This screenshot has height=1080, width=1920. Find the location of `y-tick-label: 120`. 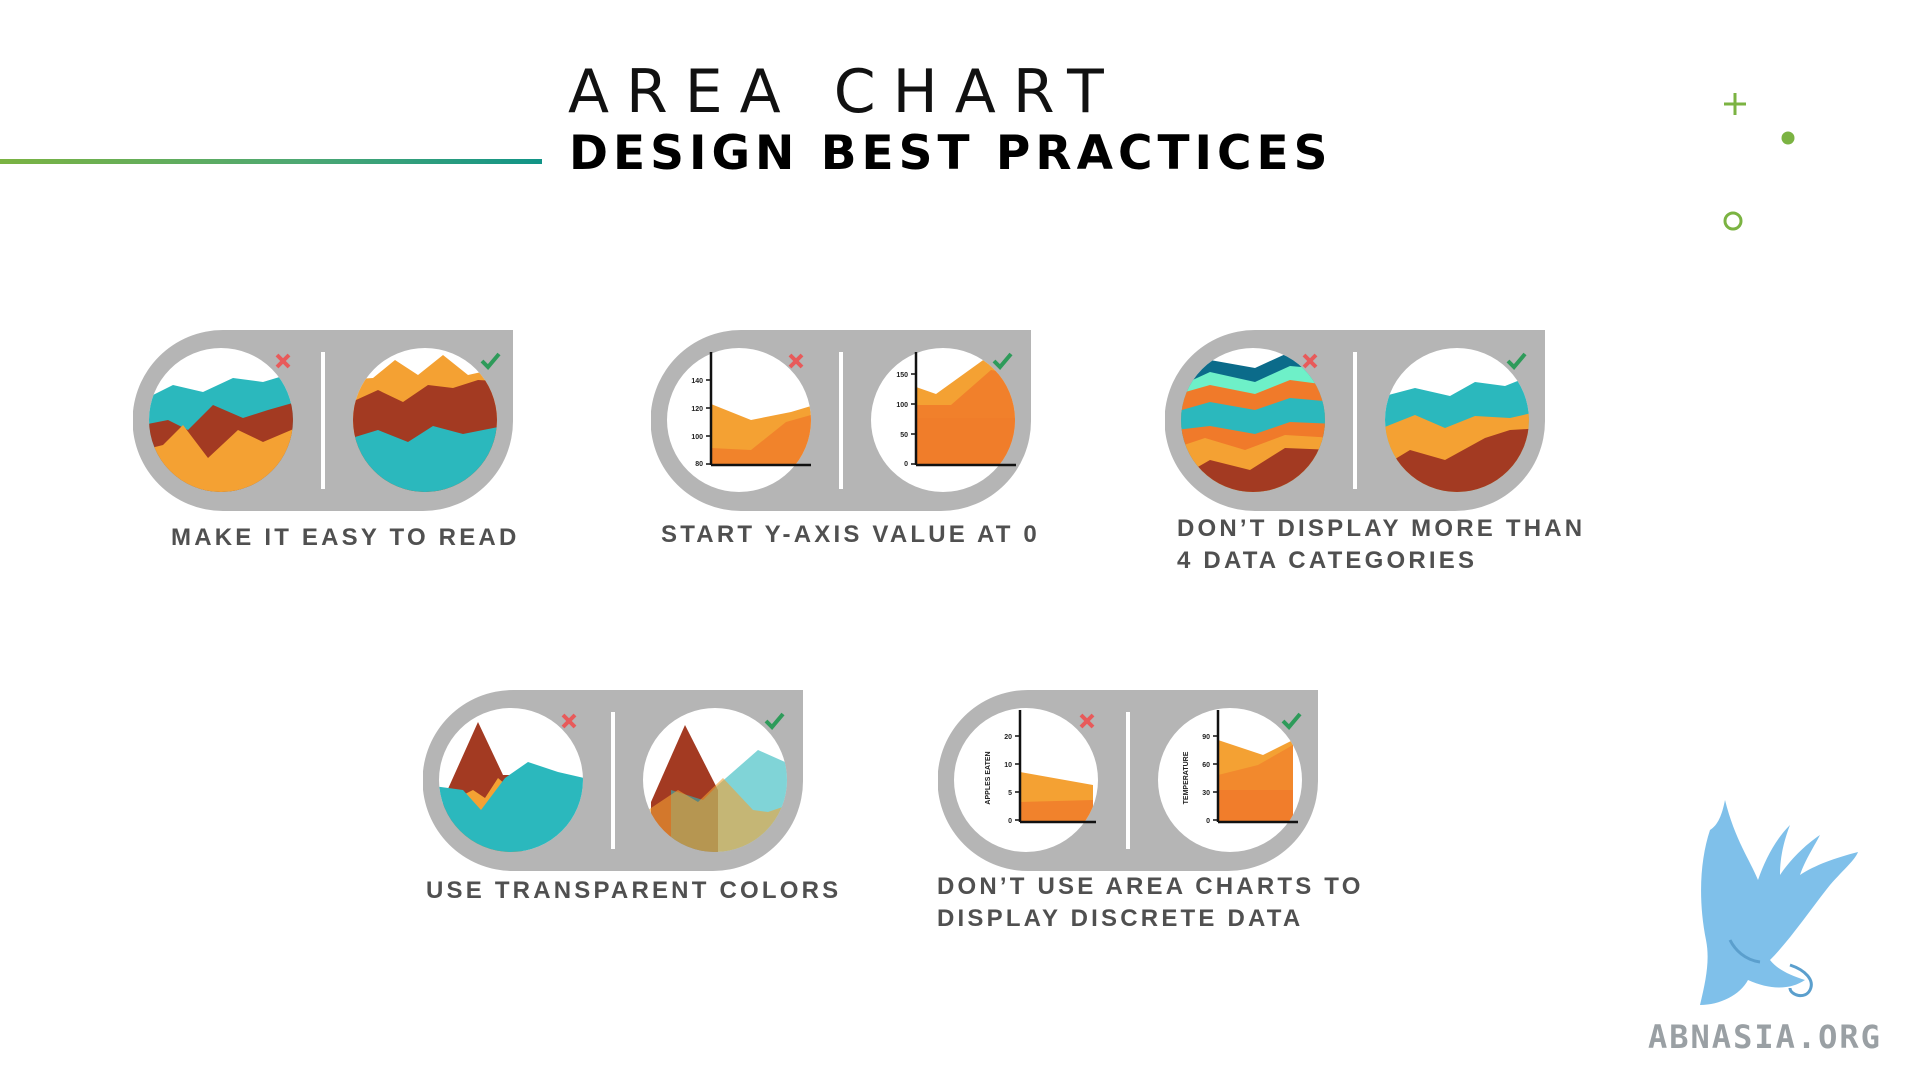

y-tick-label: 120 is located at coordinates (697, 409).